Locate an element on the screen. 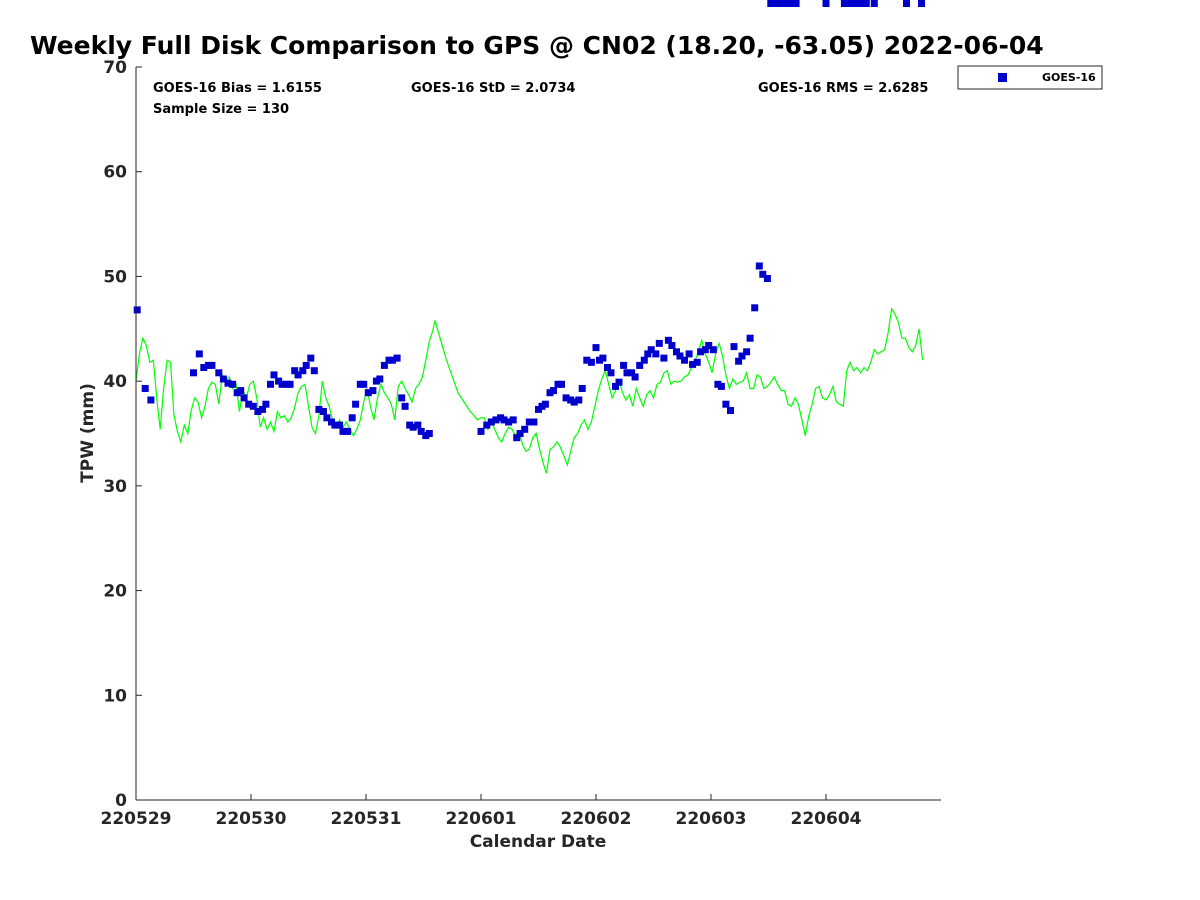 This screenshot has width=1200, height=900. x-tick-label: 220602 is located at coordinates (596, 819).